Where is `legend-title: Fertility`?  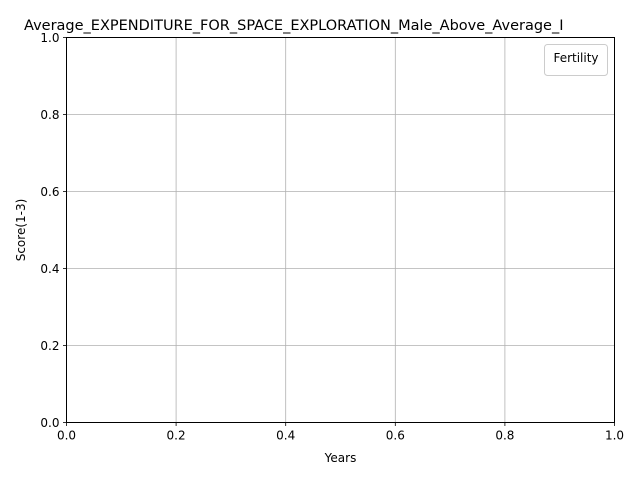
legend-title: Fertility is located at coordinates (575, 58).